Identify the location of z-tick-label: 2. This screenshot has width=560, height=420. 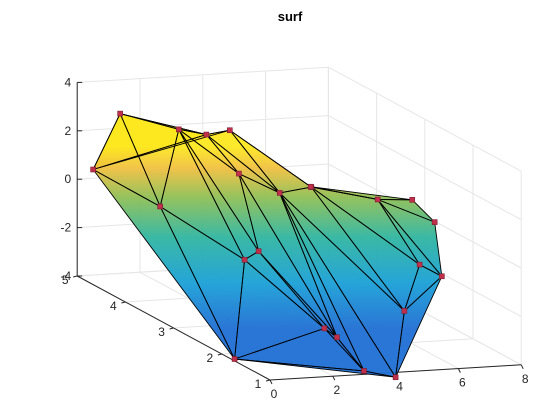
(68, 131).